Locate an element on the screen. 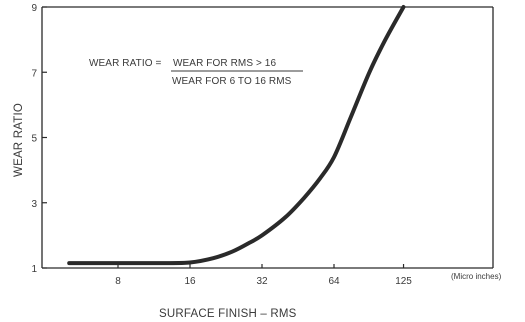 The image size is (525, 322). x-tick-label: 8 is located at coordinates (118, 281).